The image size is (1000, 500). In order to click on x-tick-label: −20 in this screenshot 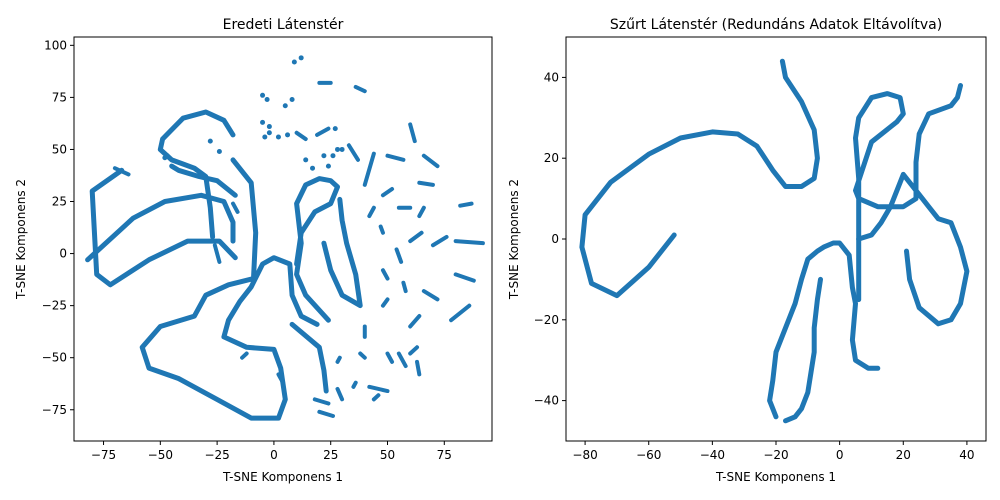, I will do `click(775, 455)`.